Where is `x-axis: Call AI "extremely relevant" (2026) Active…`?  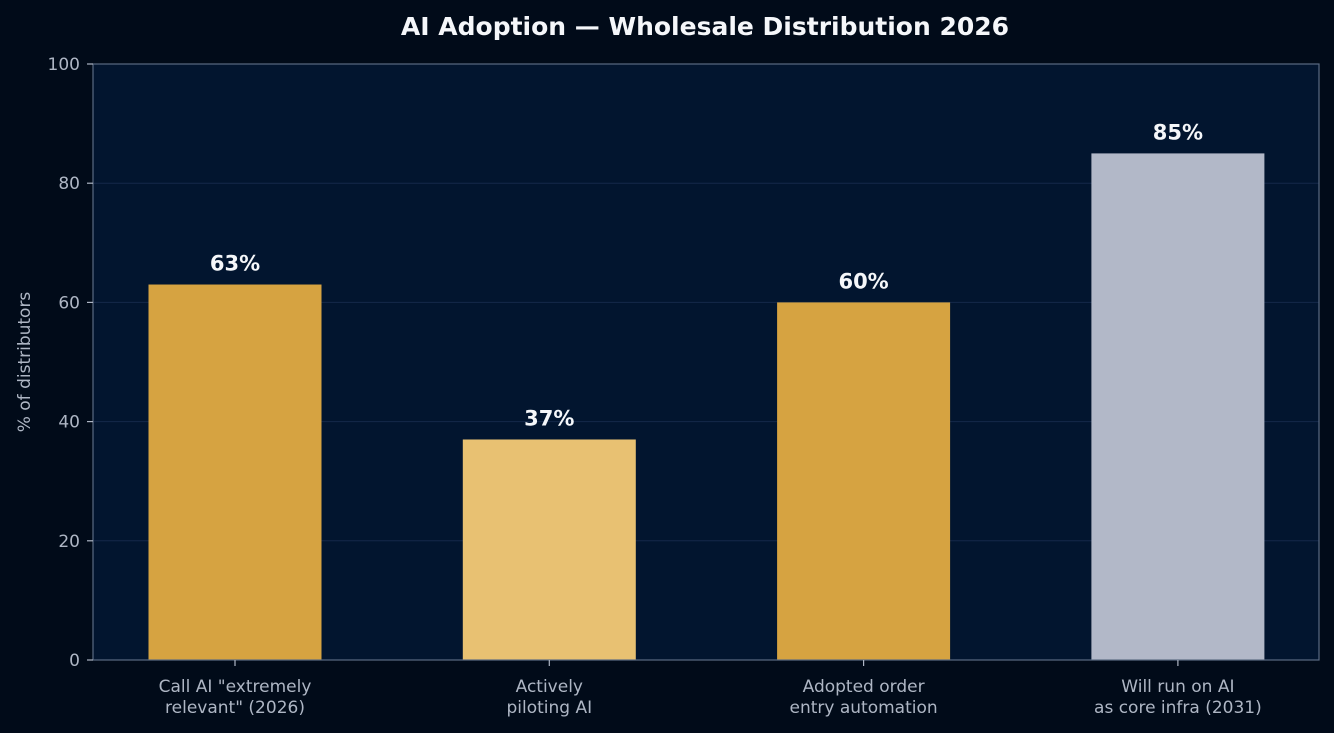
x-axis: Call AI "extremely relevant" (2026) Active… is located at coordinates (710, 689).